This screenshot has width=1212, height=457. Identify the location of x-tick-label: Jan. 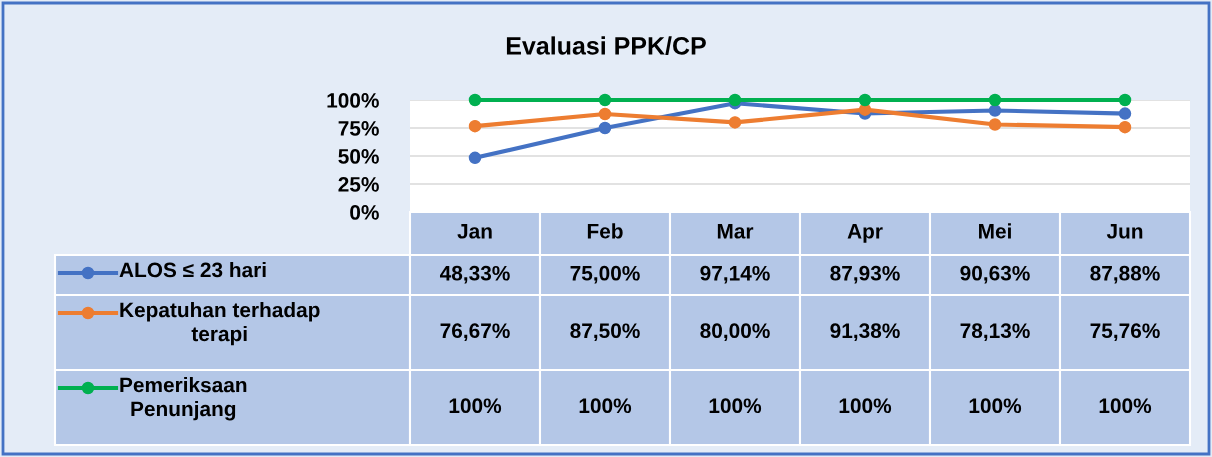
(474, 231).